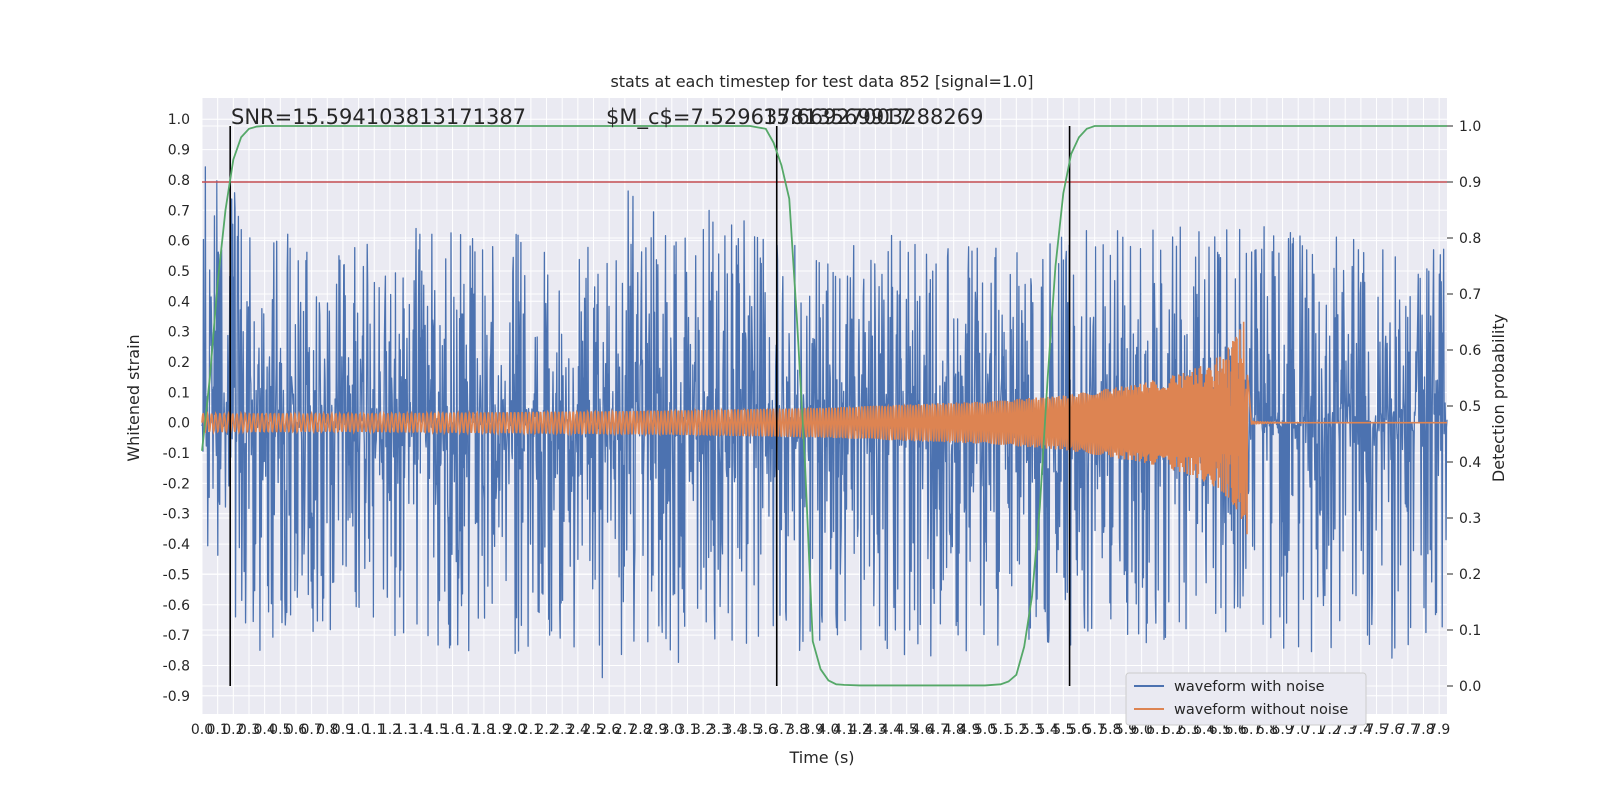 Image resolution: width=1600 pixels, height=800 pixels. I want to click on snr-annotation: SNR=15.594103813171387, so click(378, 117).